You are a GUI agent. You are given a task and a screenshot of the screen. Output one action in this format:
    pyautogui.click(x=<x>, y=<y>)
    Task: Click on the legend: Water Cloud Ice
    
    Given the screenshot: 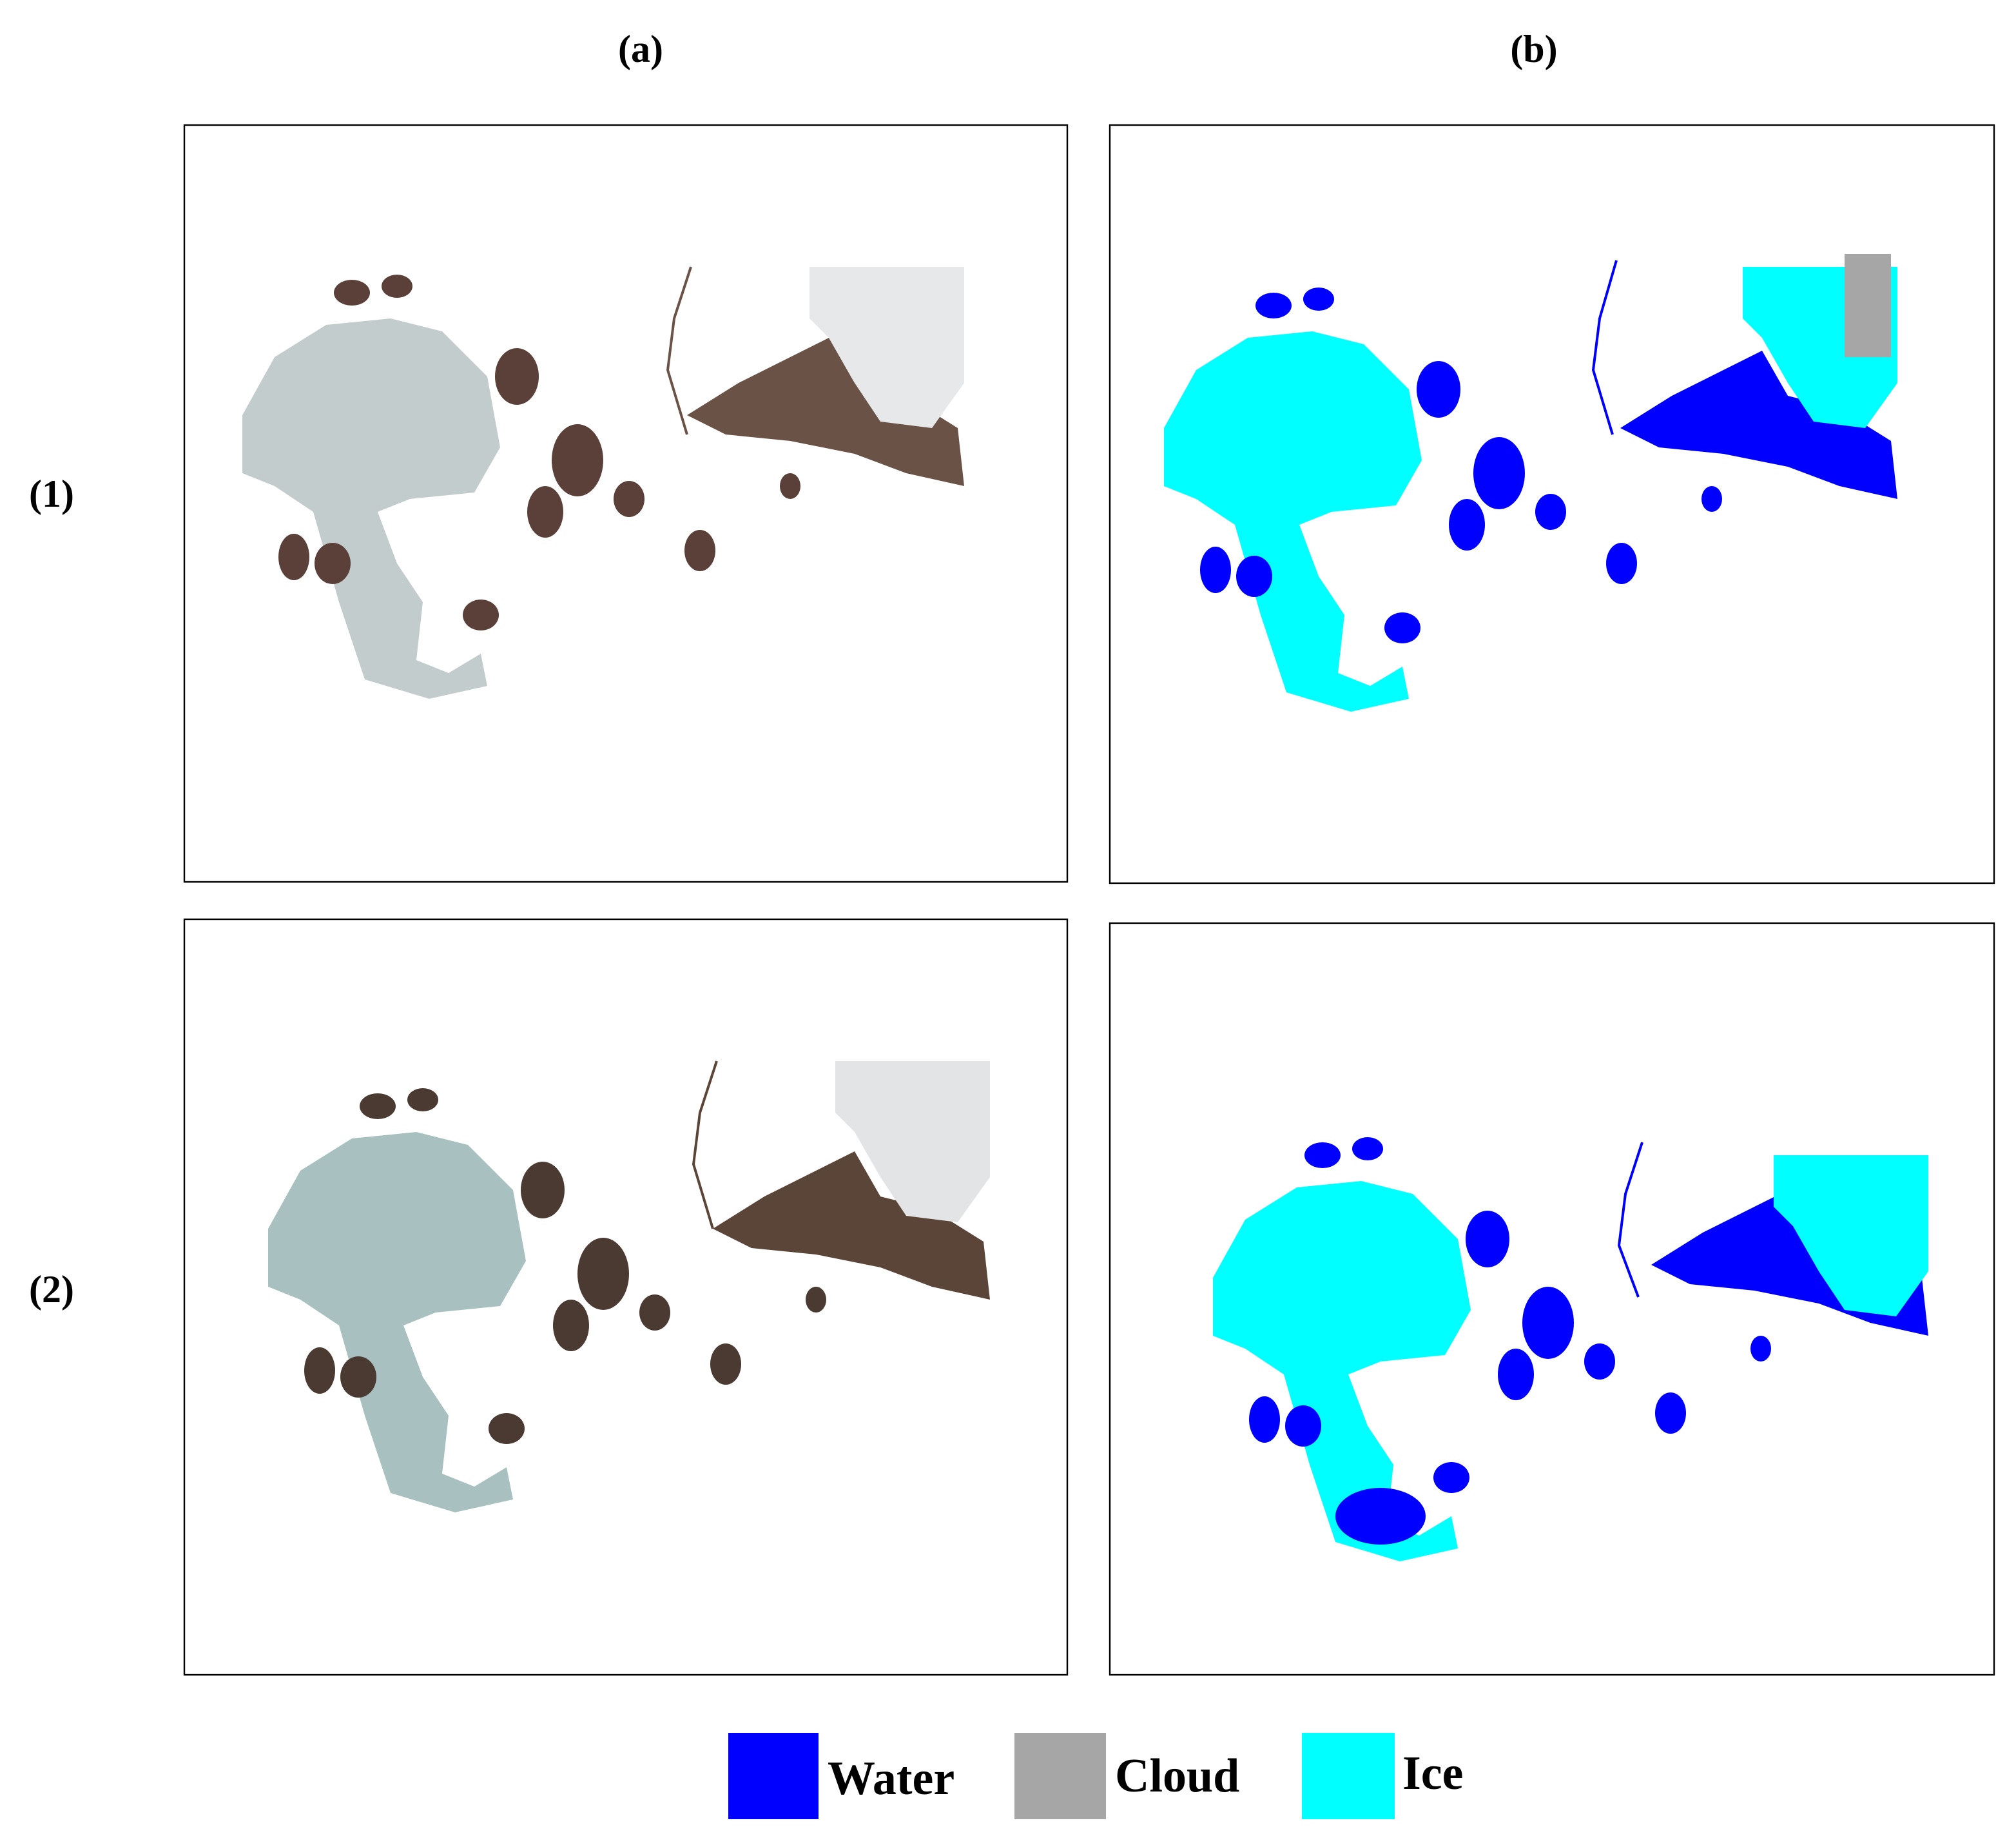 What is the action you would take?
    pyautogui.click(x=1096, y=1776)
    